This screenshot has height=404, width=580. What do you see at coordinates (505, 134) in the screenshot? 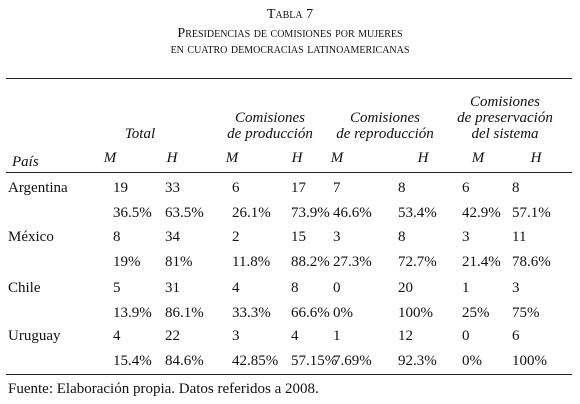
I see `group-header: del sistema` at bounding box center [505, 134].